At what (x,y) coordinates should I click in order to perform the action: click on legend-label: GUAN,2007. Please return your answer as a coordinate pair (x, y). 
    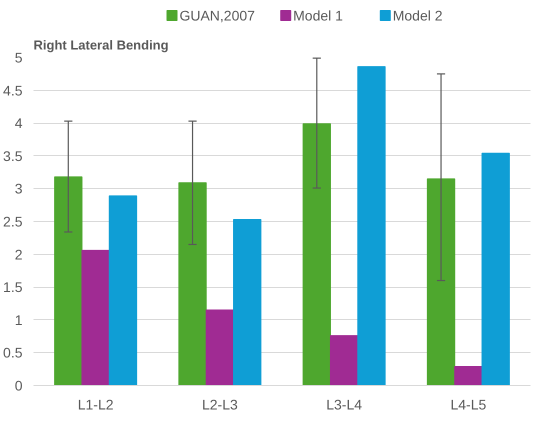
    Looking at the image, I should click on (217, 16).